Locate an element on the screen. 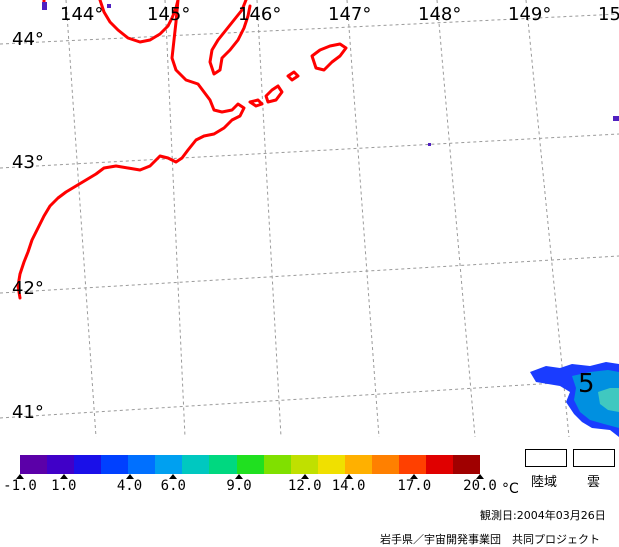 This screenshot has width=619, height=547. cloud-speck-nw is located at coordinates (44, 6).